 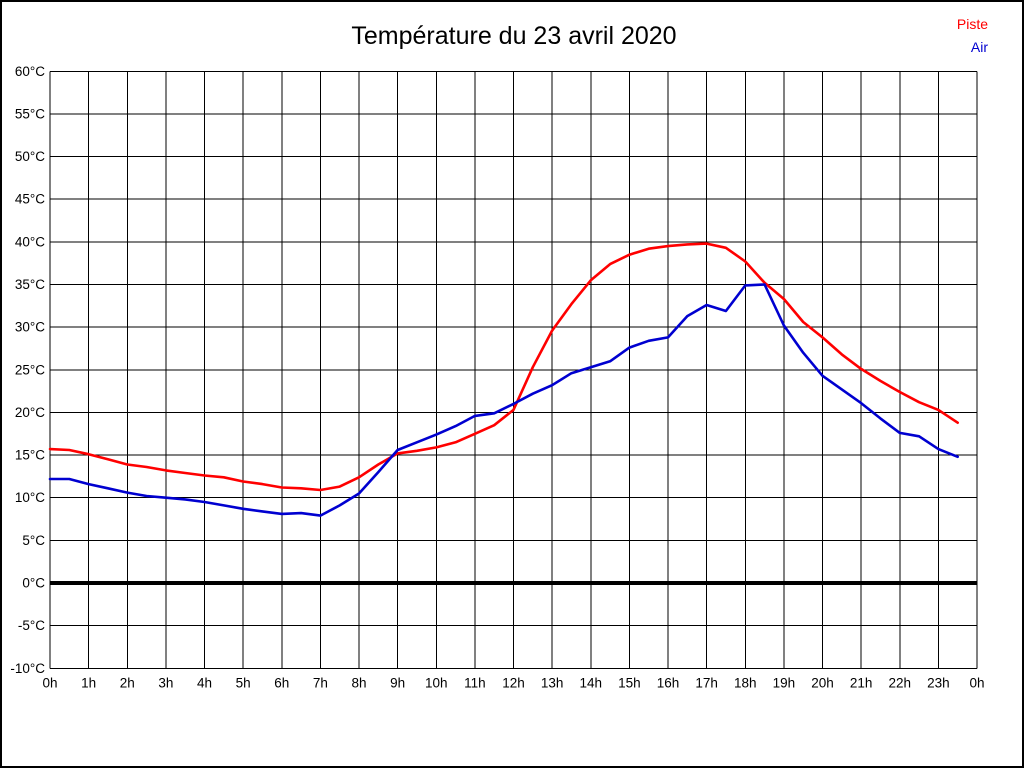 What do you see at coordinates (30, 455) in the screenshot?
I see `svg-text: 15°C` at bounding box center [30, 455].